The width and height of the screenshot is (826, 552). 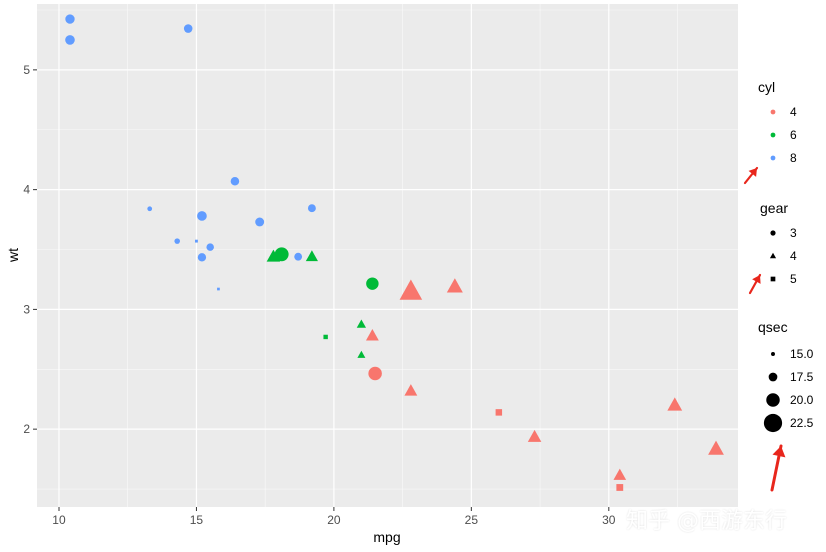 What do you see at coordinates (774, 208) in the screenshot?
I see `legend-title-gear: gear` at bounding box center [774, 208].